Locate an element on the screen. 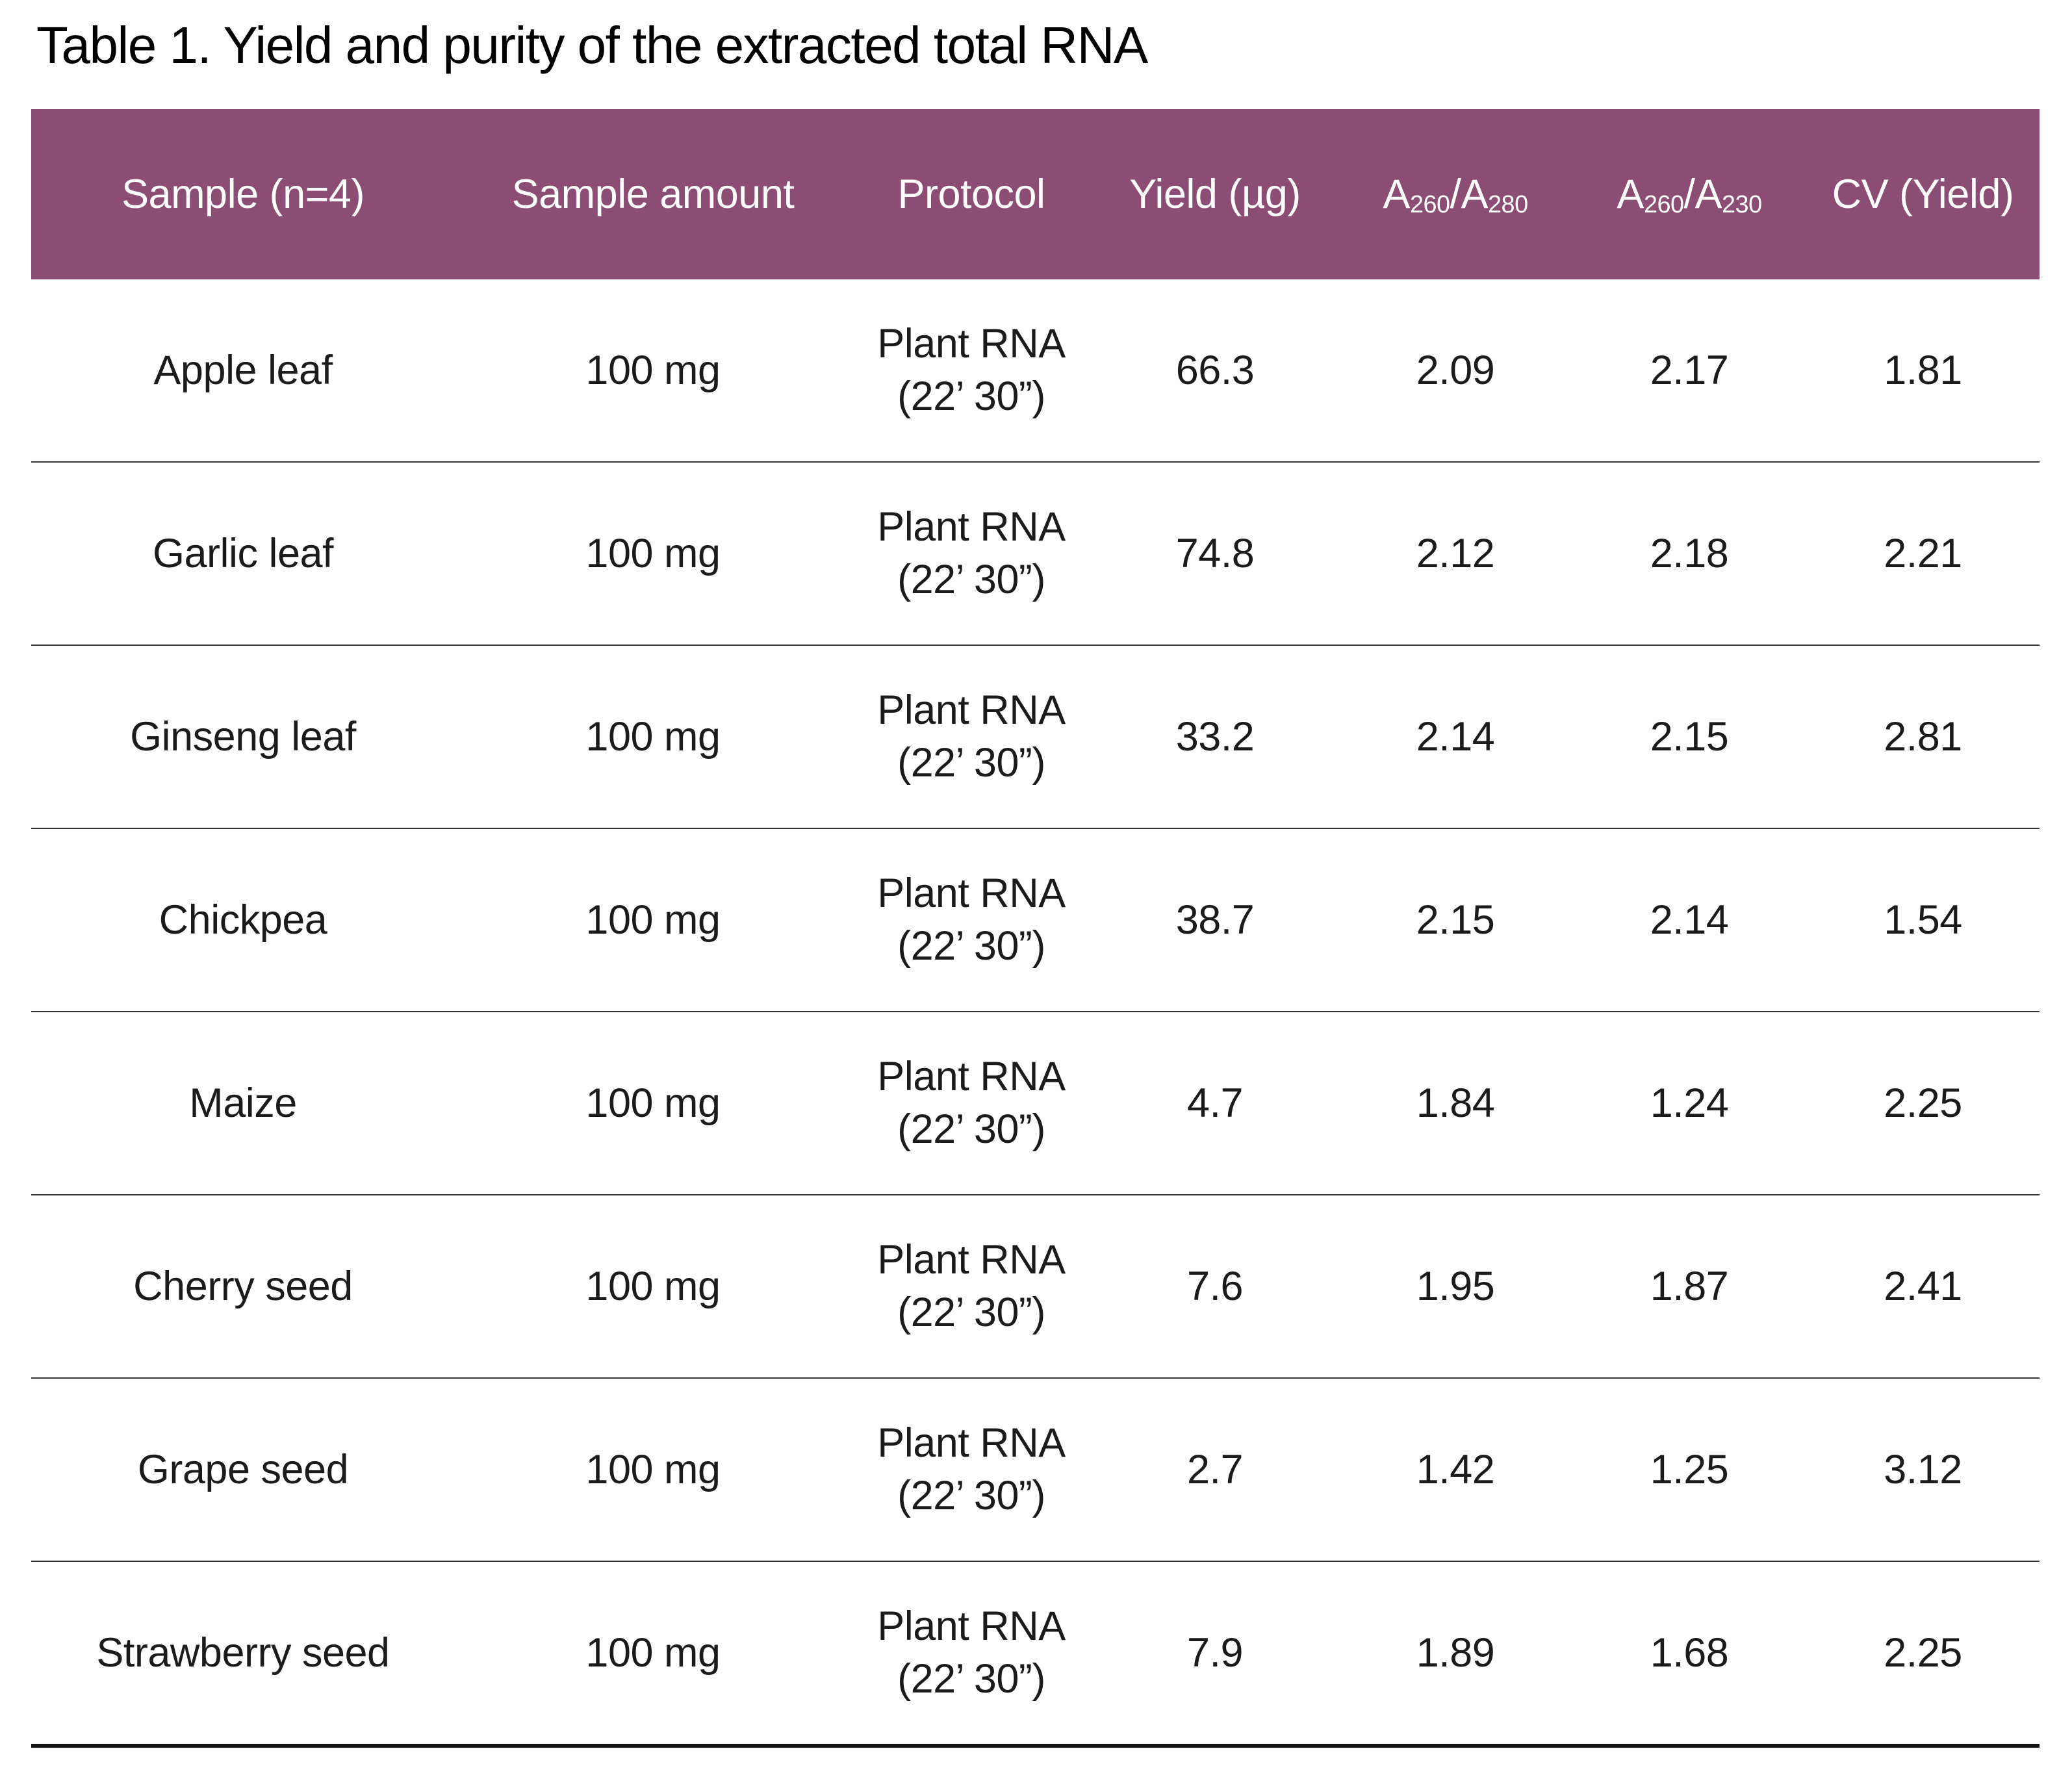 The width and height of the screenshot is (2072, 1775). cell-a260-280: 1.42 is located at coordinates (1455, 1469).